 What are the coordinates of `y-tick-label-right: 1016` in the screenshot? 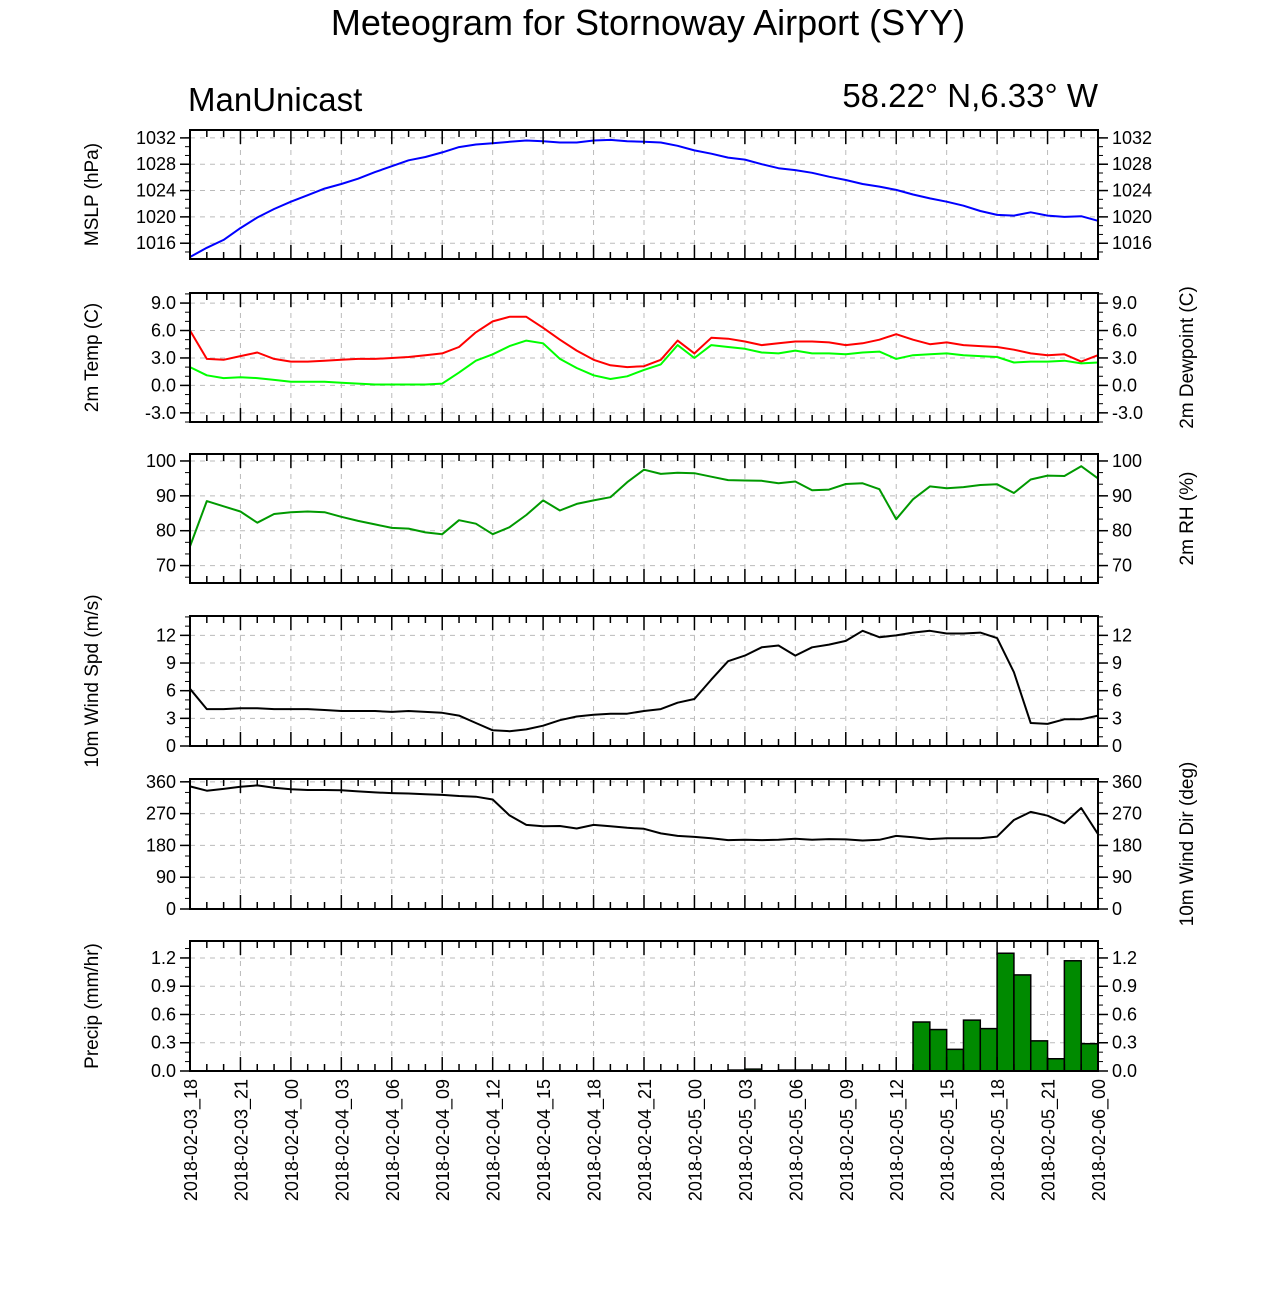 It's located at (1132, 243).